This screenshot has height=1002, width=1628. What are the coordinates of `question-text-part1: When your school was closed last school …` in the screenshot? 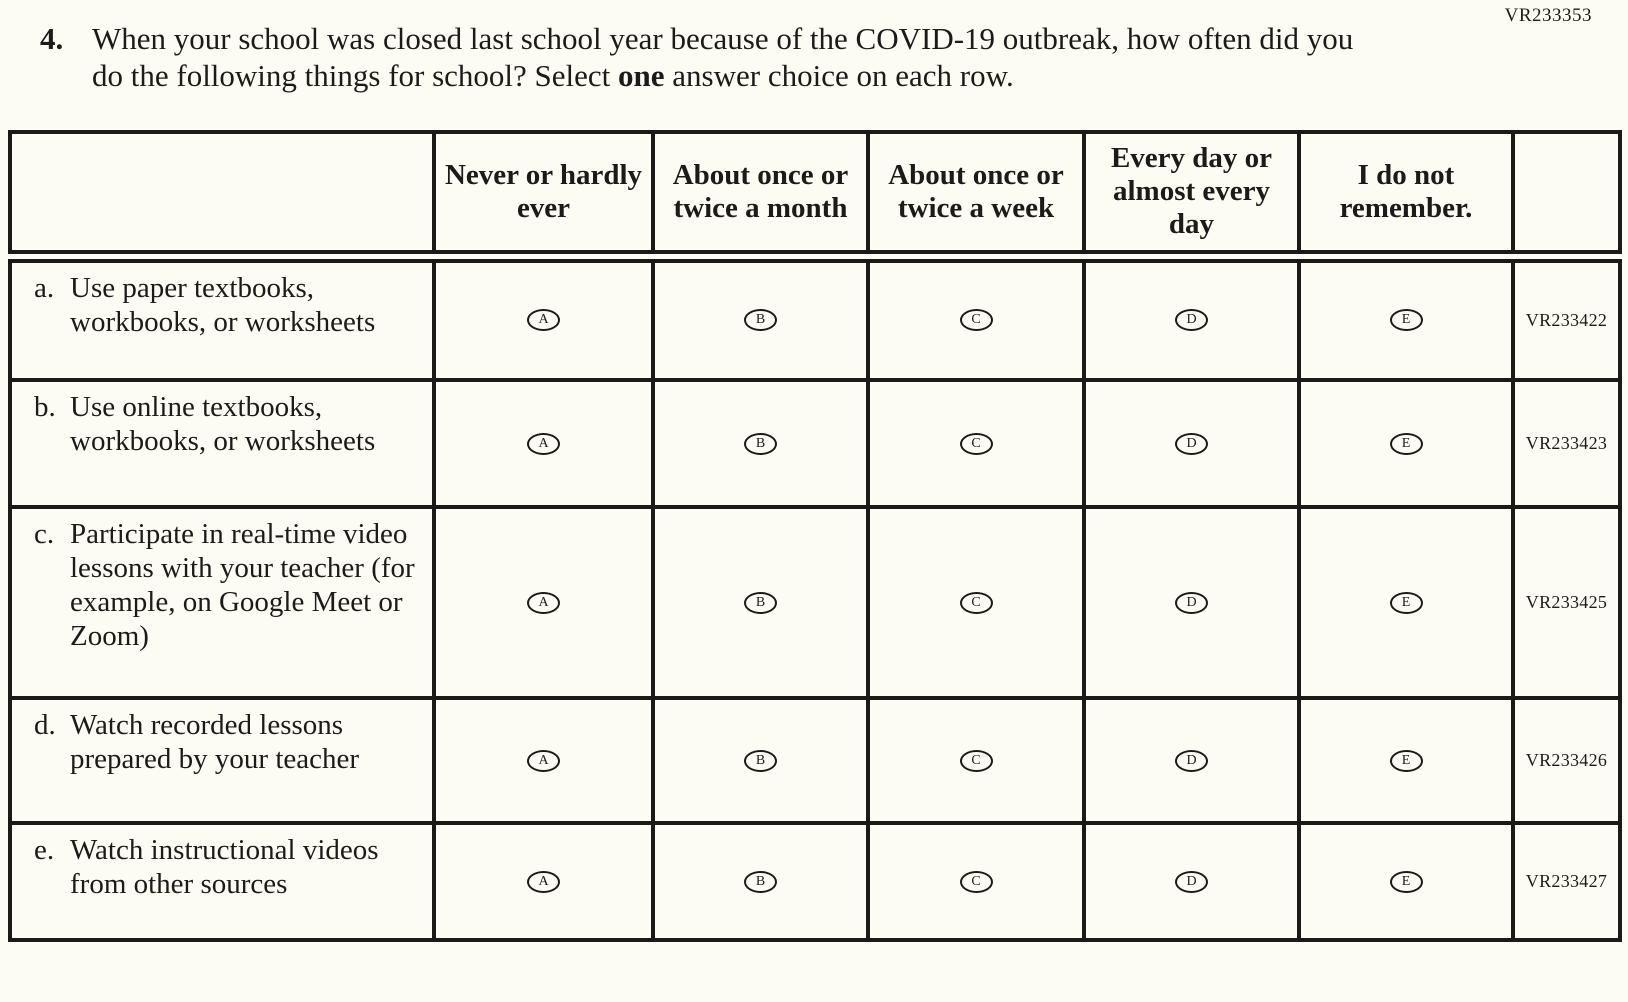 It's located at (723, 57).